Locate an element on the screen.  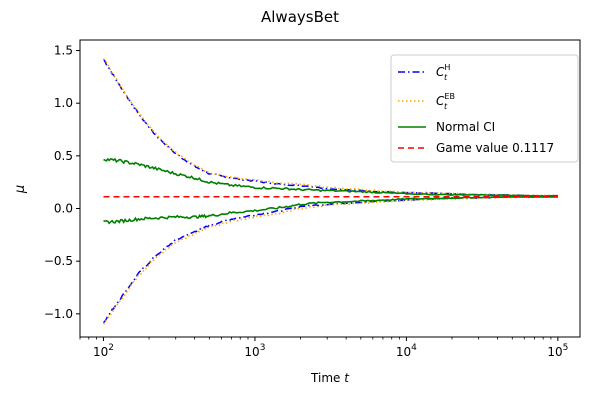
x-axis-label: Time t is located at coordinates (330, 378).